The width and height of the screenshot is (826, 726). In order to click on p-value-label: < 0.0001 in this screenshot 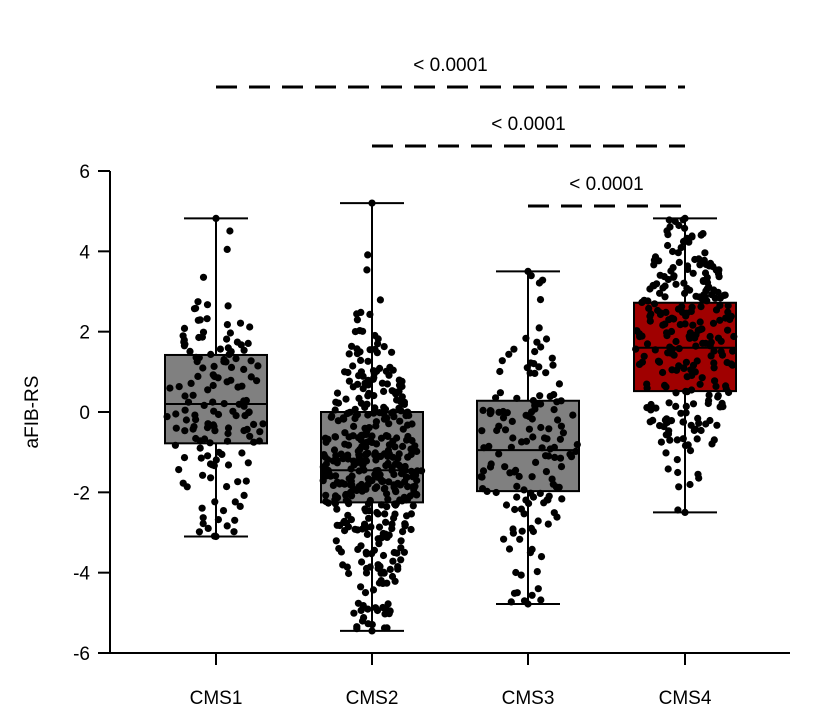, I will do `click(606, 184)`.